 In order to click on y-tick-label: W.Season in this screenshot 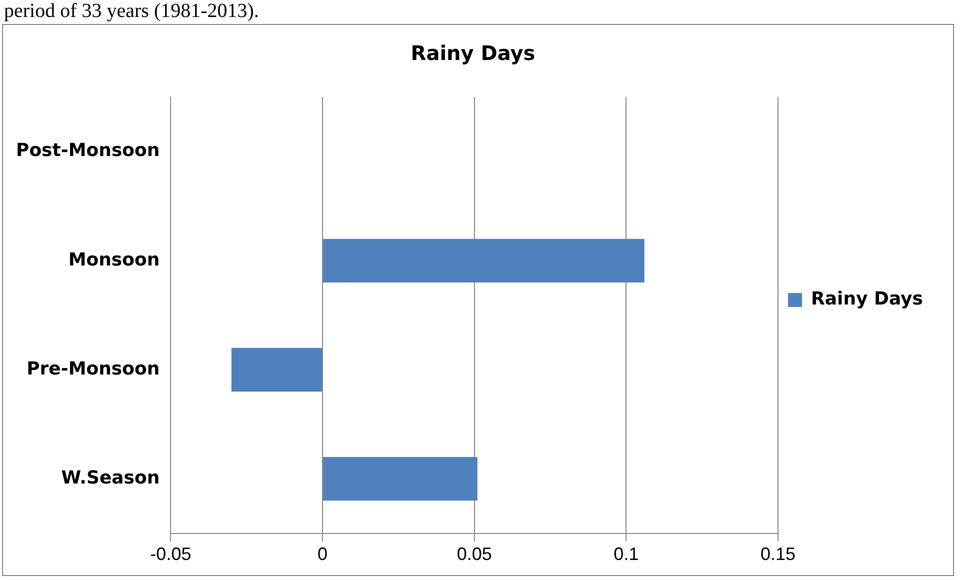, I will do `click(110, 478)`.